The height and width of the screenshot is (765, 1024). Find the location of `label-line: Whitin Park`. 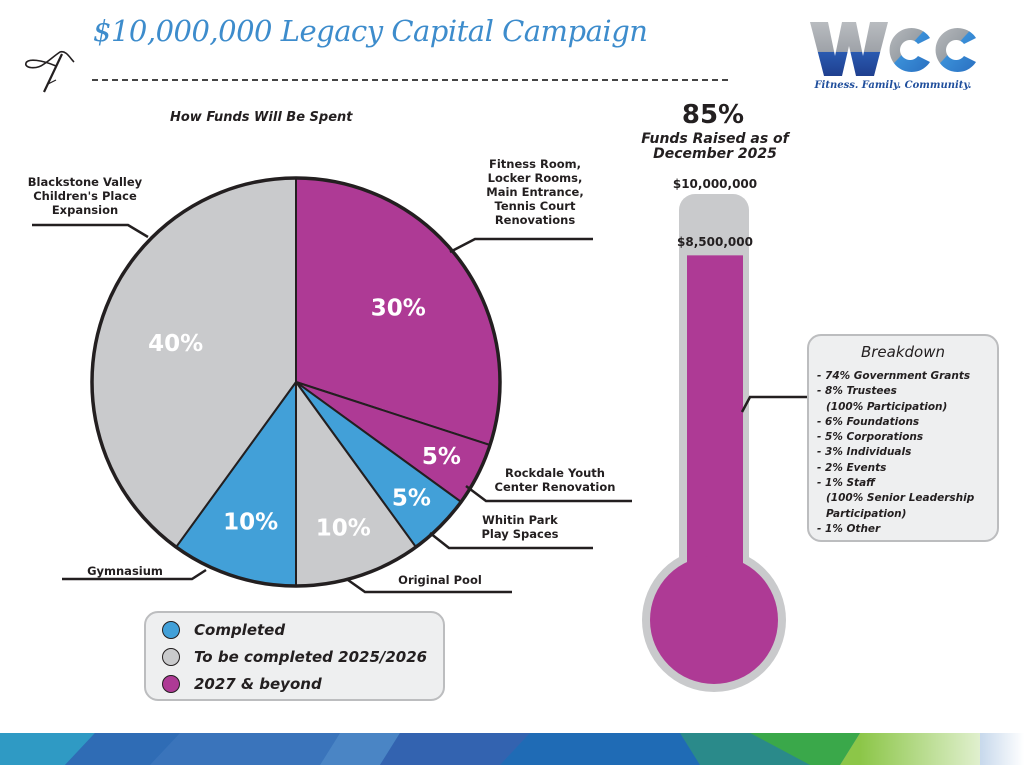

label-line: Whitin Park is located at coordinates (520, 520).